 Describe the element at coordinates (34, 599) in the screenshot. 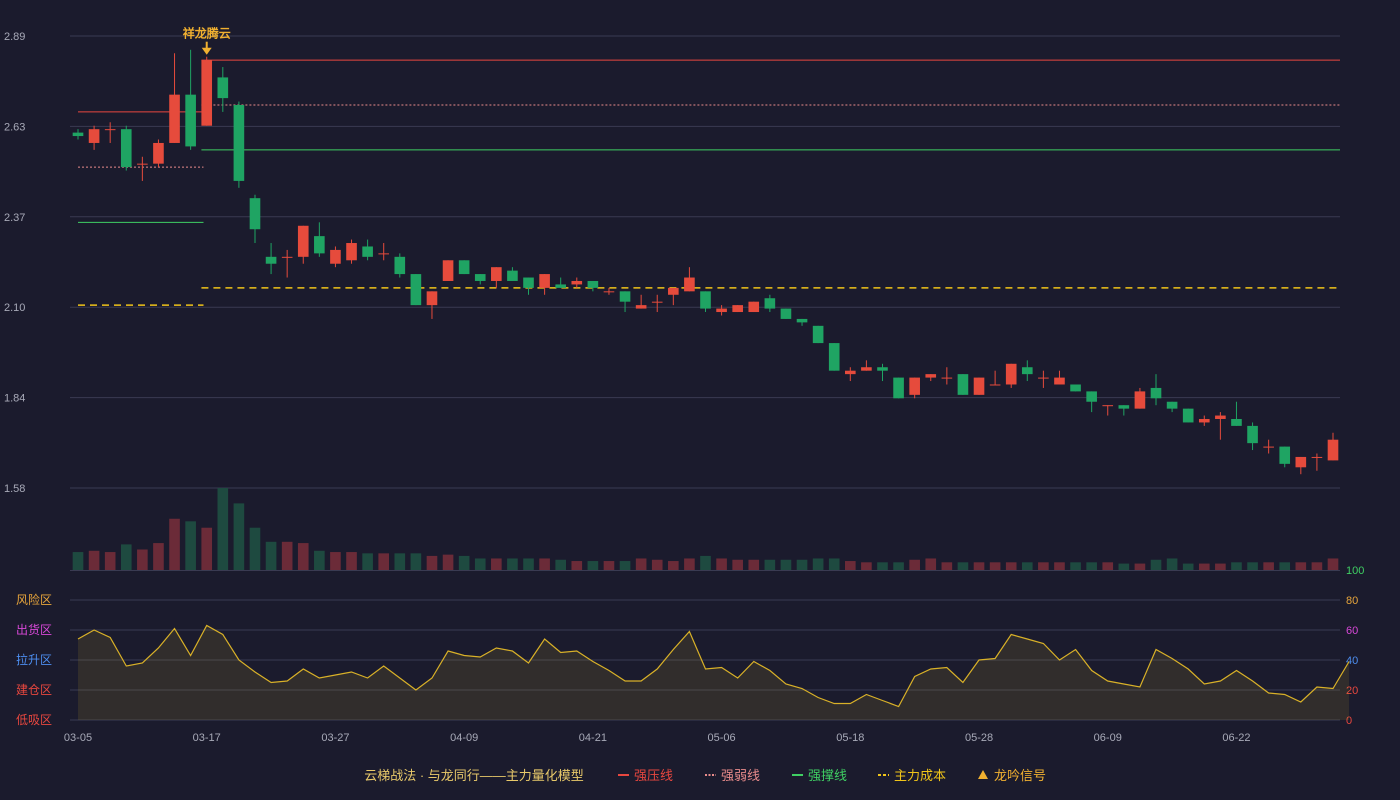

I see `indicator-zone-label: 风险区` at that location.